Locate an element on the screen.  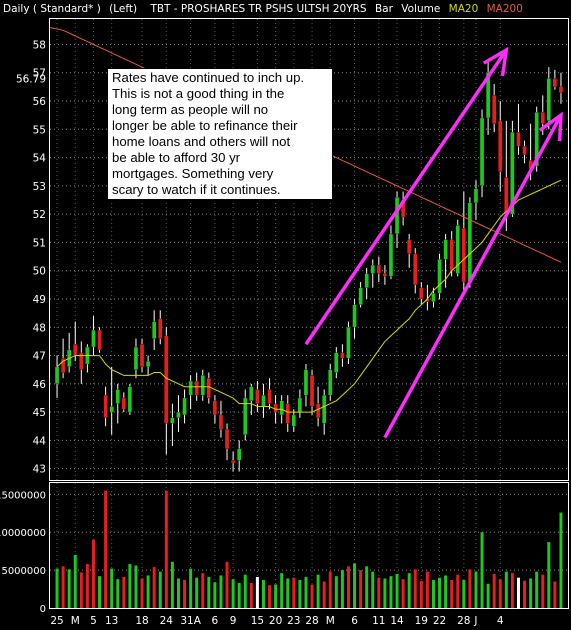
price-tick-label: 55 is located at coordinates (39, 130).